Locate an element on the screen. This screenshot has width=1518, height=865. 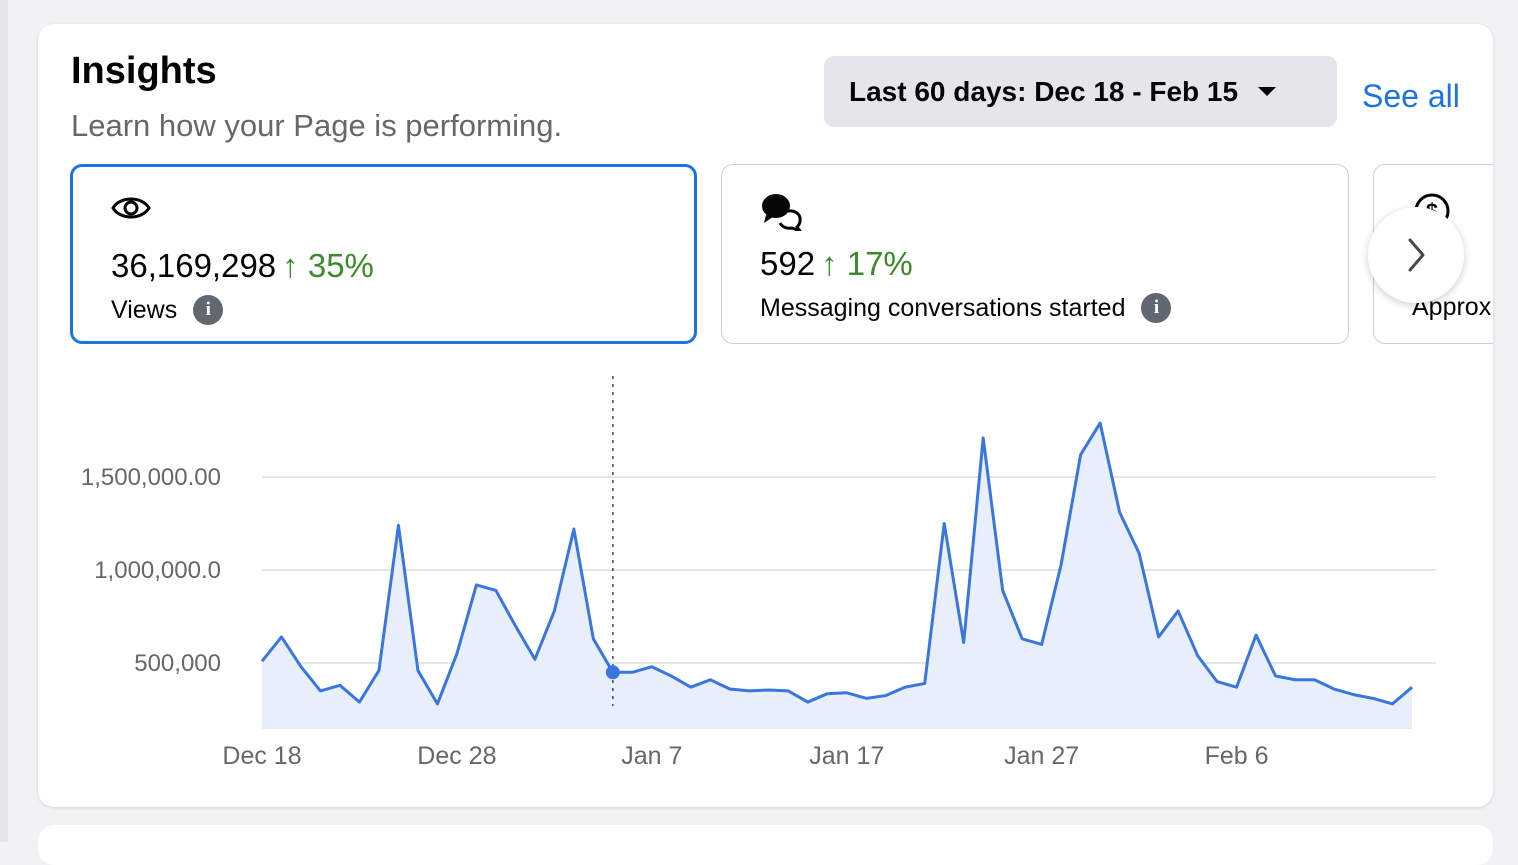
x-tick-label: Feb 6 is located at coordinates (1237, 756).